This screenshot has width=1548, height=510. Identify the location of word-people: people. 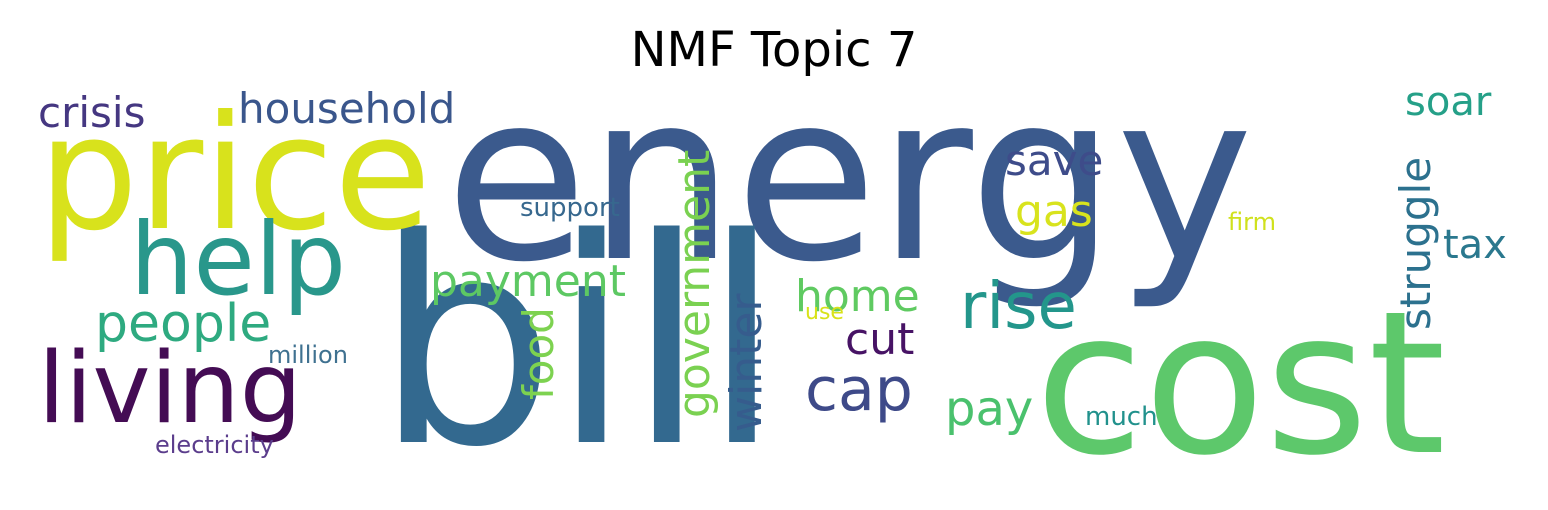
(183, 324).